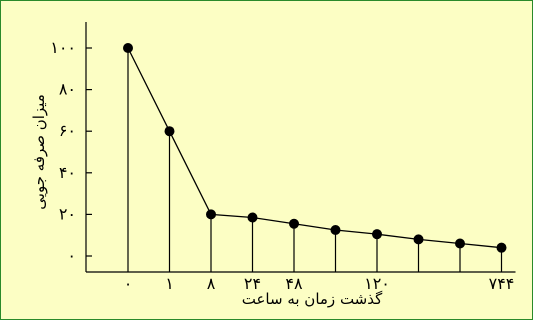  I want to click on x-tick-label: ۱۲۰, so click(377, 283).